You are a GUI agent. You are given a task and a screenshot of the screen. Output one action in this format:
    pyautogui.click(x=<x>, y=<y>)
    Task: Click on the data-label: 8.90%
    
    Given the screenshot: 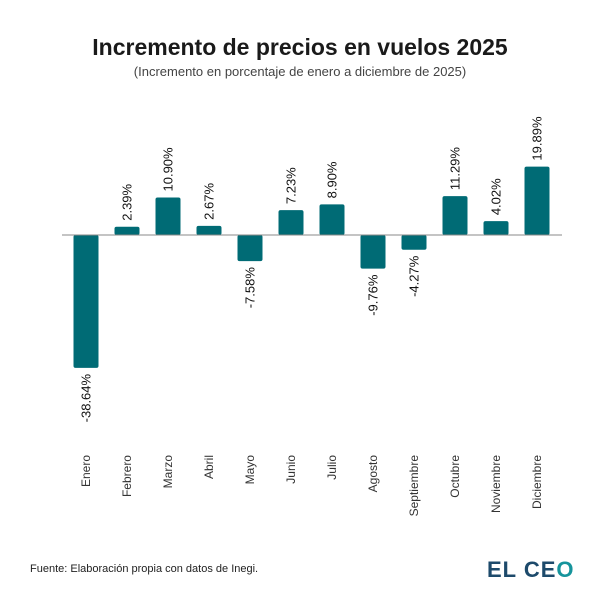 What is the action you would take?
    pyautogui.click(x=332, y=179)
    